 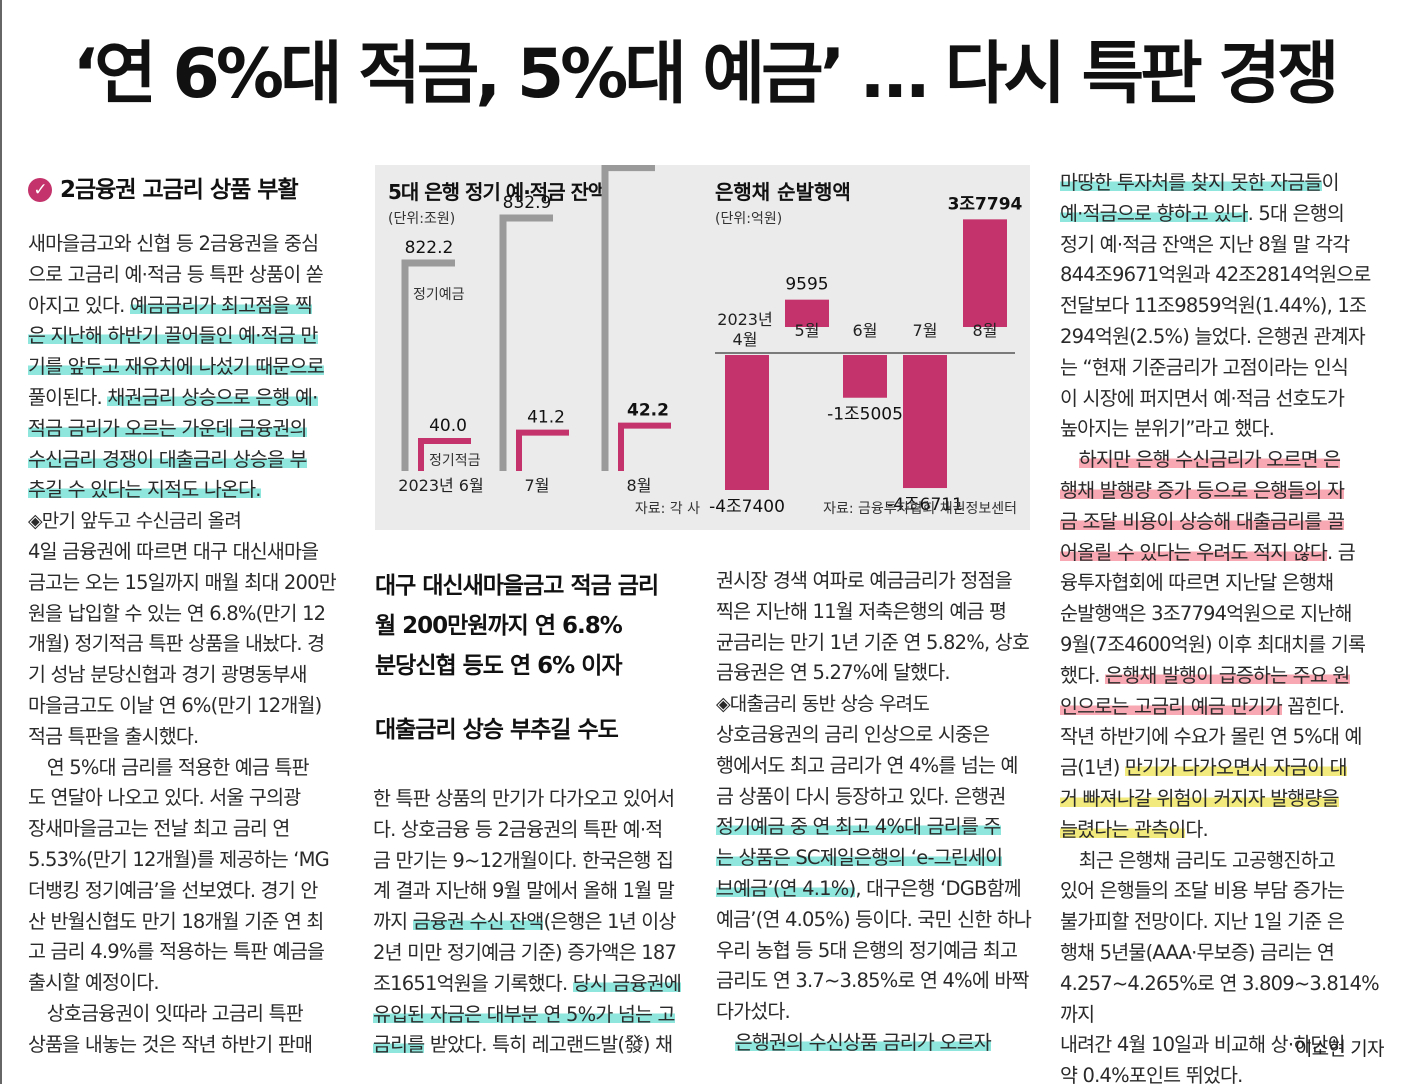 I want to click on col4-line: 높아지는 분위기”라고 했다., so click(x=1167, y=429).